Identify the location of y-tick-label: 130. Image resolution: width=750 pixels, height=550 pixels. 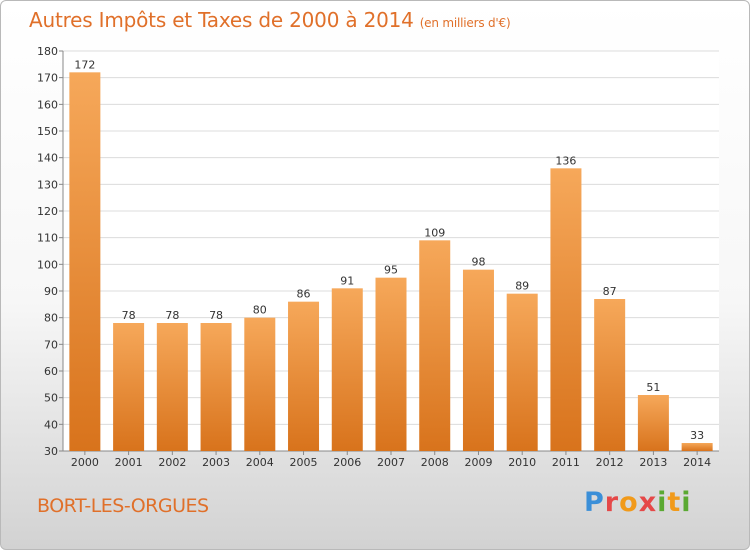
(47, 184).